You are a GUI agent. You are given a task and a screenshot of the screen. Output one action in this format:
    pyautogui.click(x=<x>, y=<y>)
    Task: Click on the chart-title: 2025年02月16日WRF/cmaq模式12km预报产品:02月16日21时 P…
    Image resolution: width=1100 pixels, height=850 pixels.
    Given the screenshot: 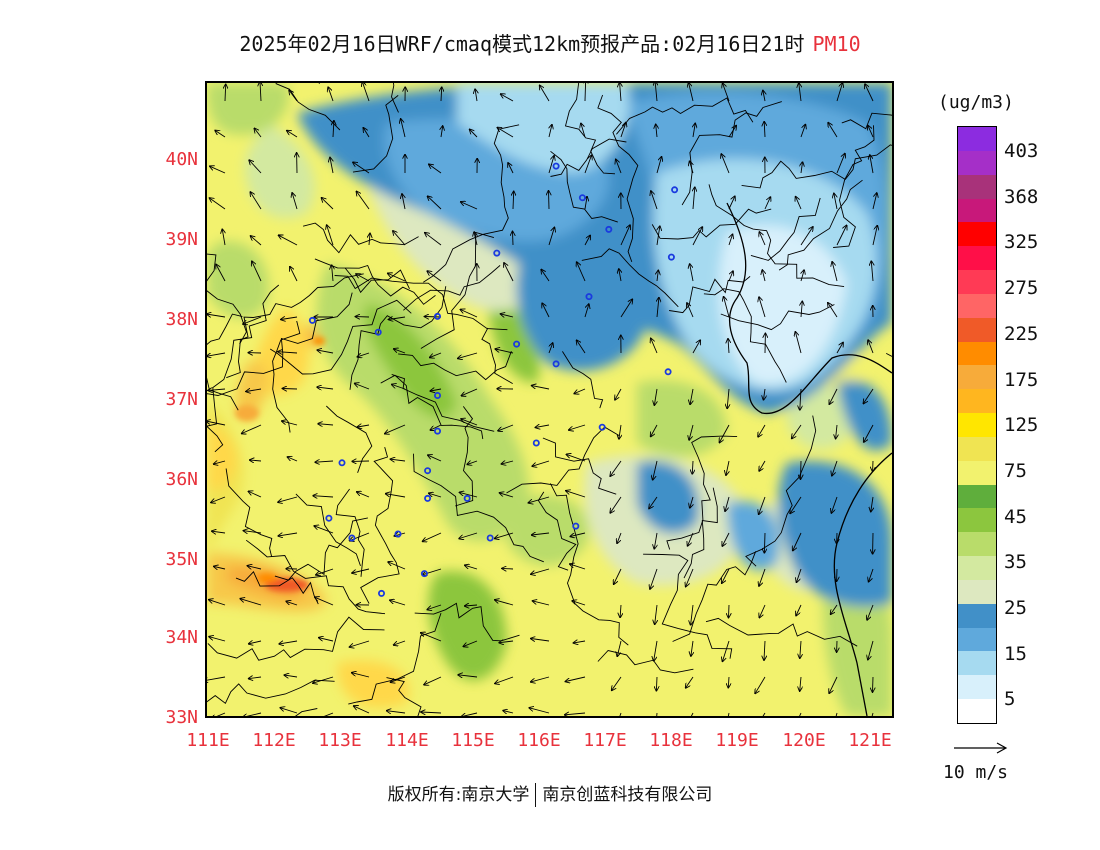 What is the action you would take?
    pyautogui.click(x=550, y=42)
    